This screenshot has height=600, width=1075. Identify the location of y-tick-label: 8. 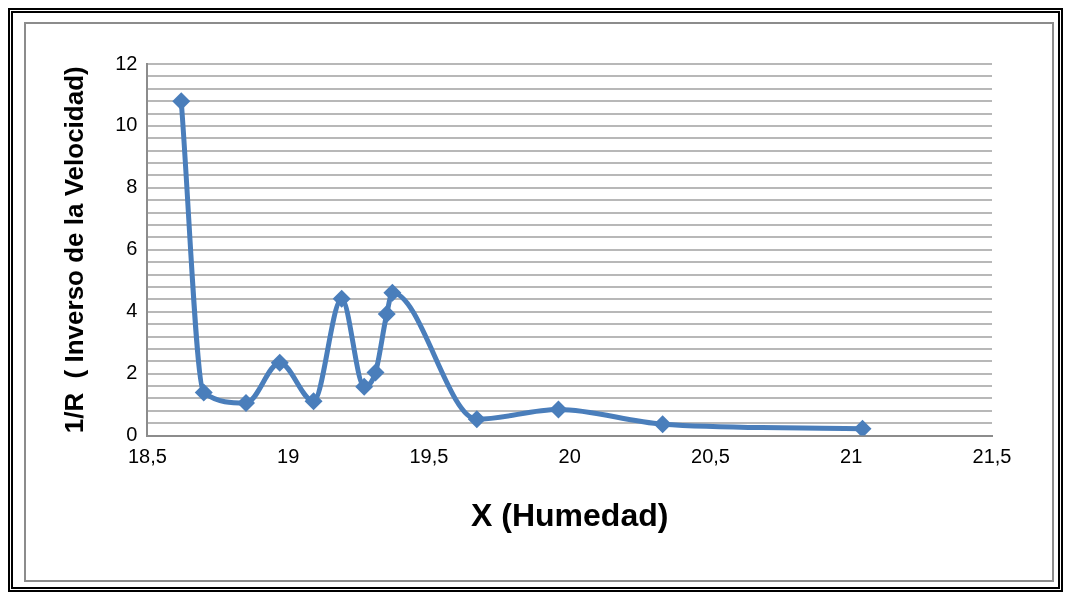
(132, 186).